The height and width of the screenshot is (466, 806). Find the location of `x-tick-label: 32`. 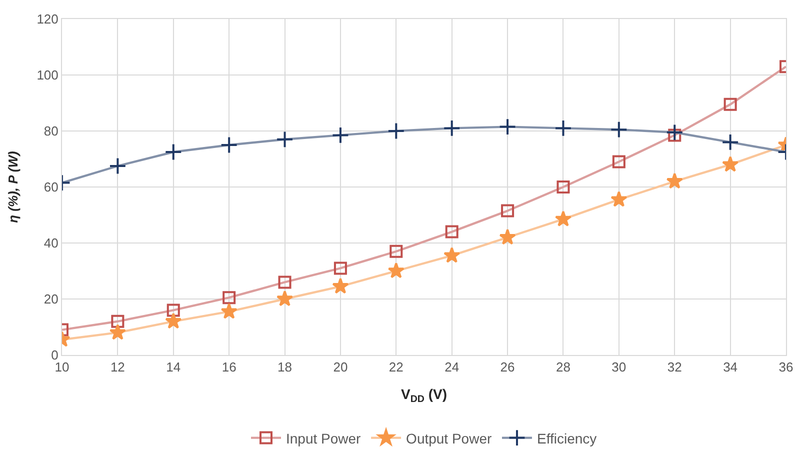

x-tick-label: 32 is located at coordinates (674, 367).